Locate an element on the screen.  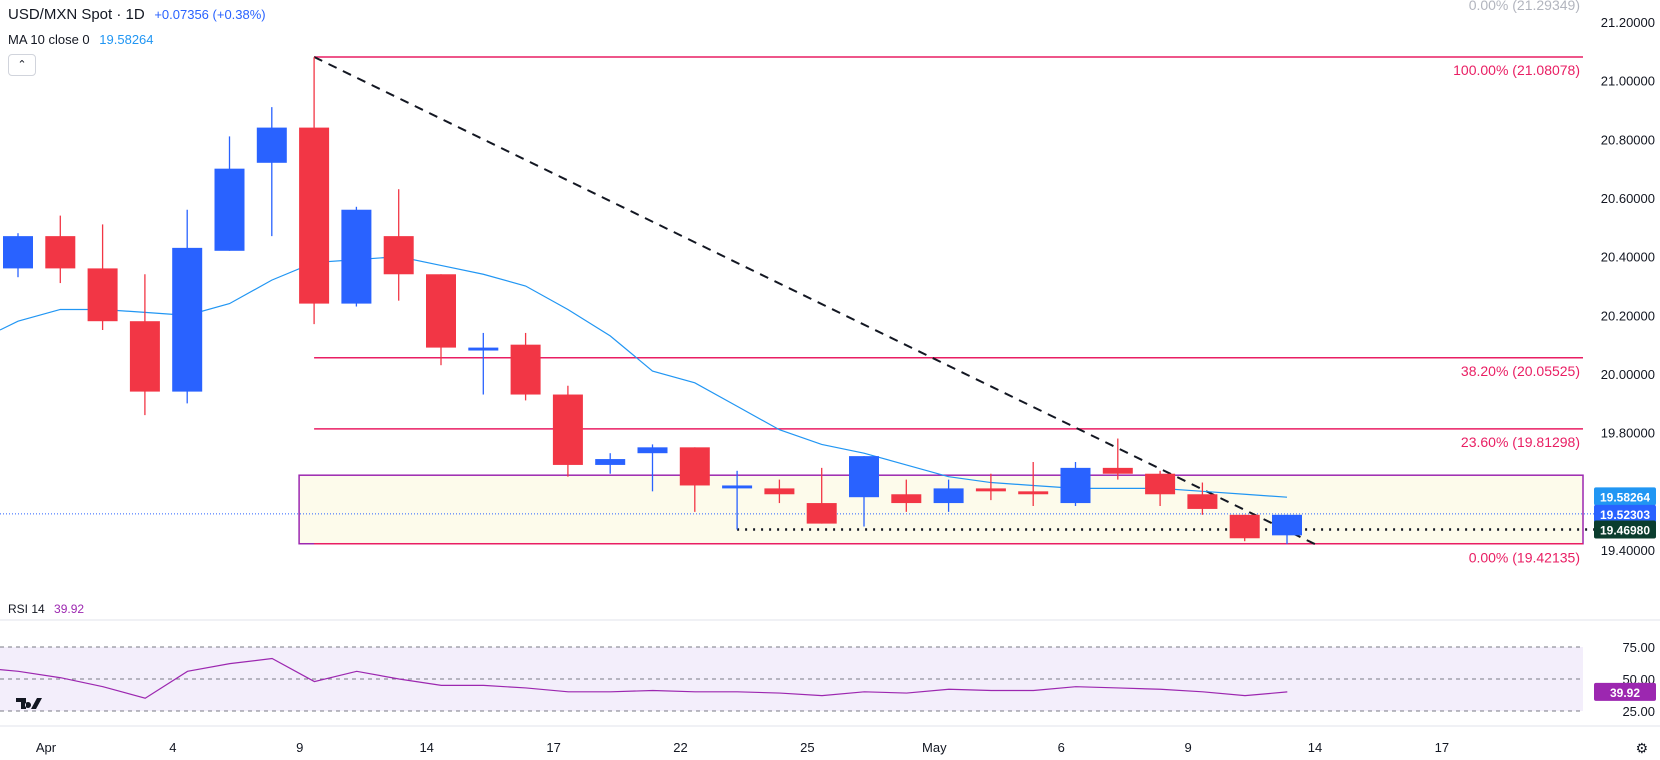
tradingview-logo-icon is located at coordinates (29, 705).